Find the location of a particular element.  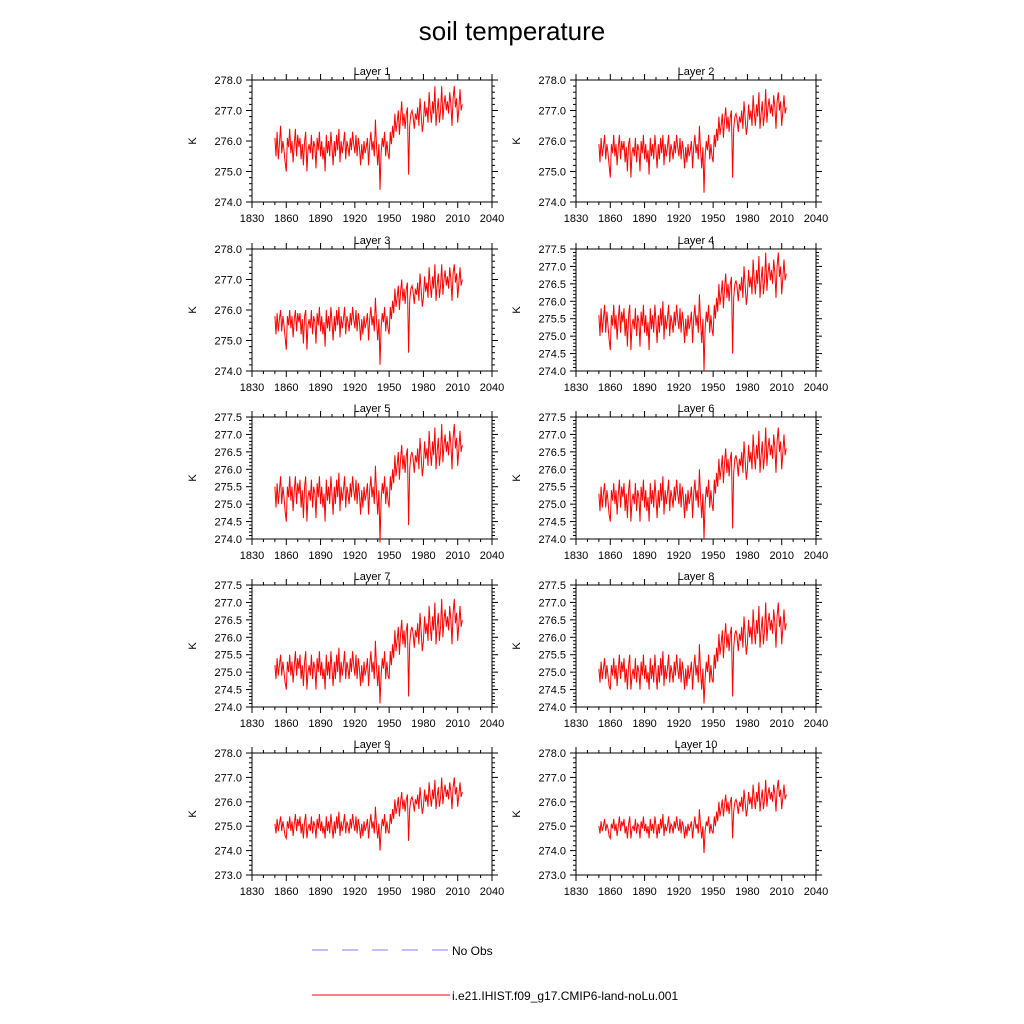

panel-title: Layer 5 is located at coordinates (372, 409).